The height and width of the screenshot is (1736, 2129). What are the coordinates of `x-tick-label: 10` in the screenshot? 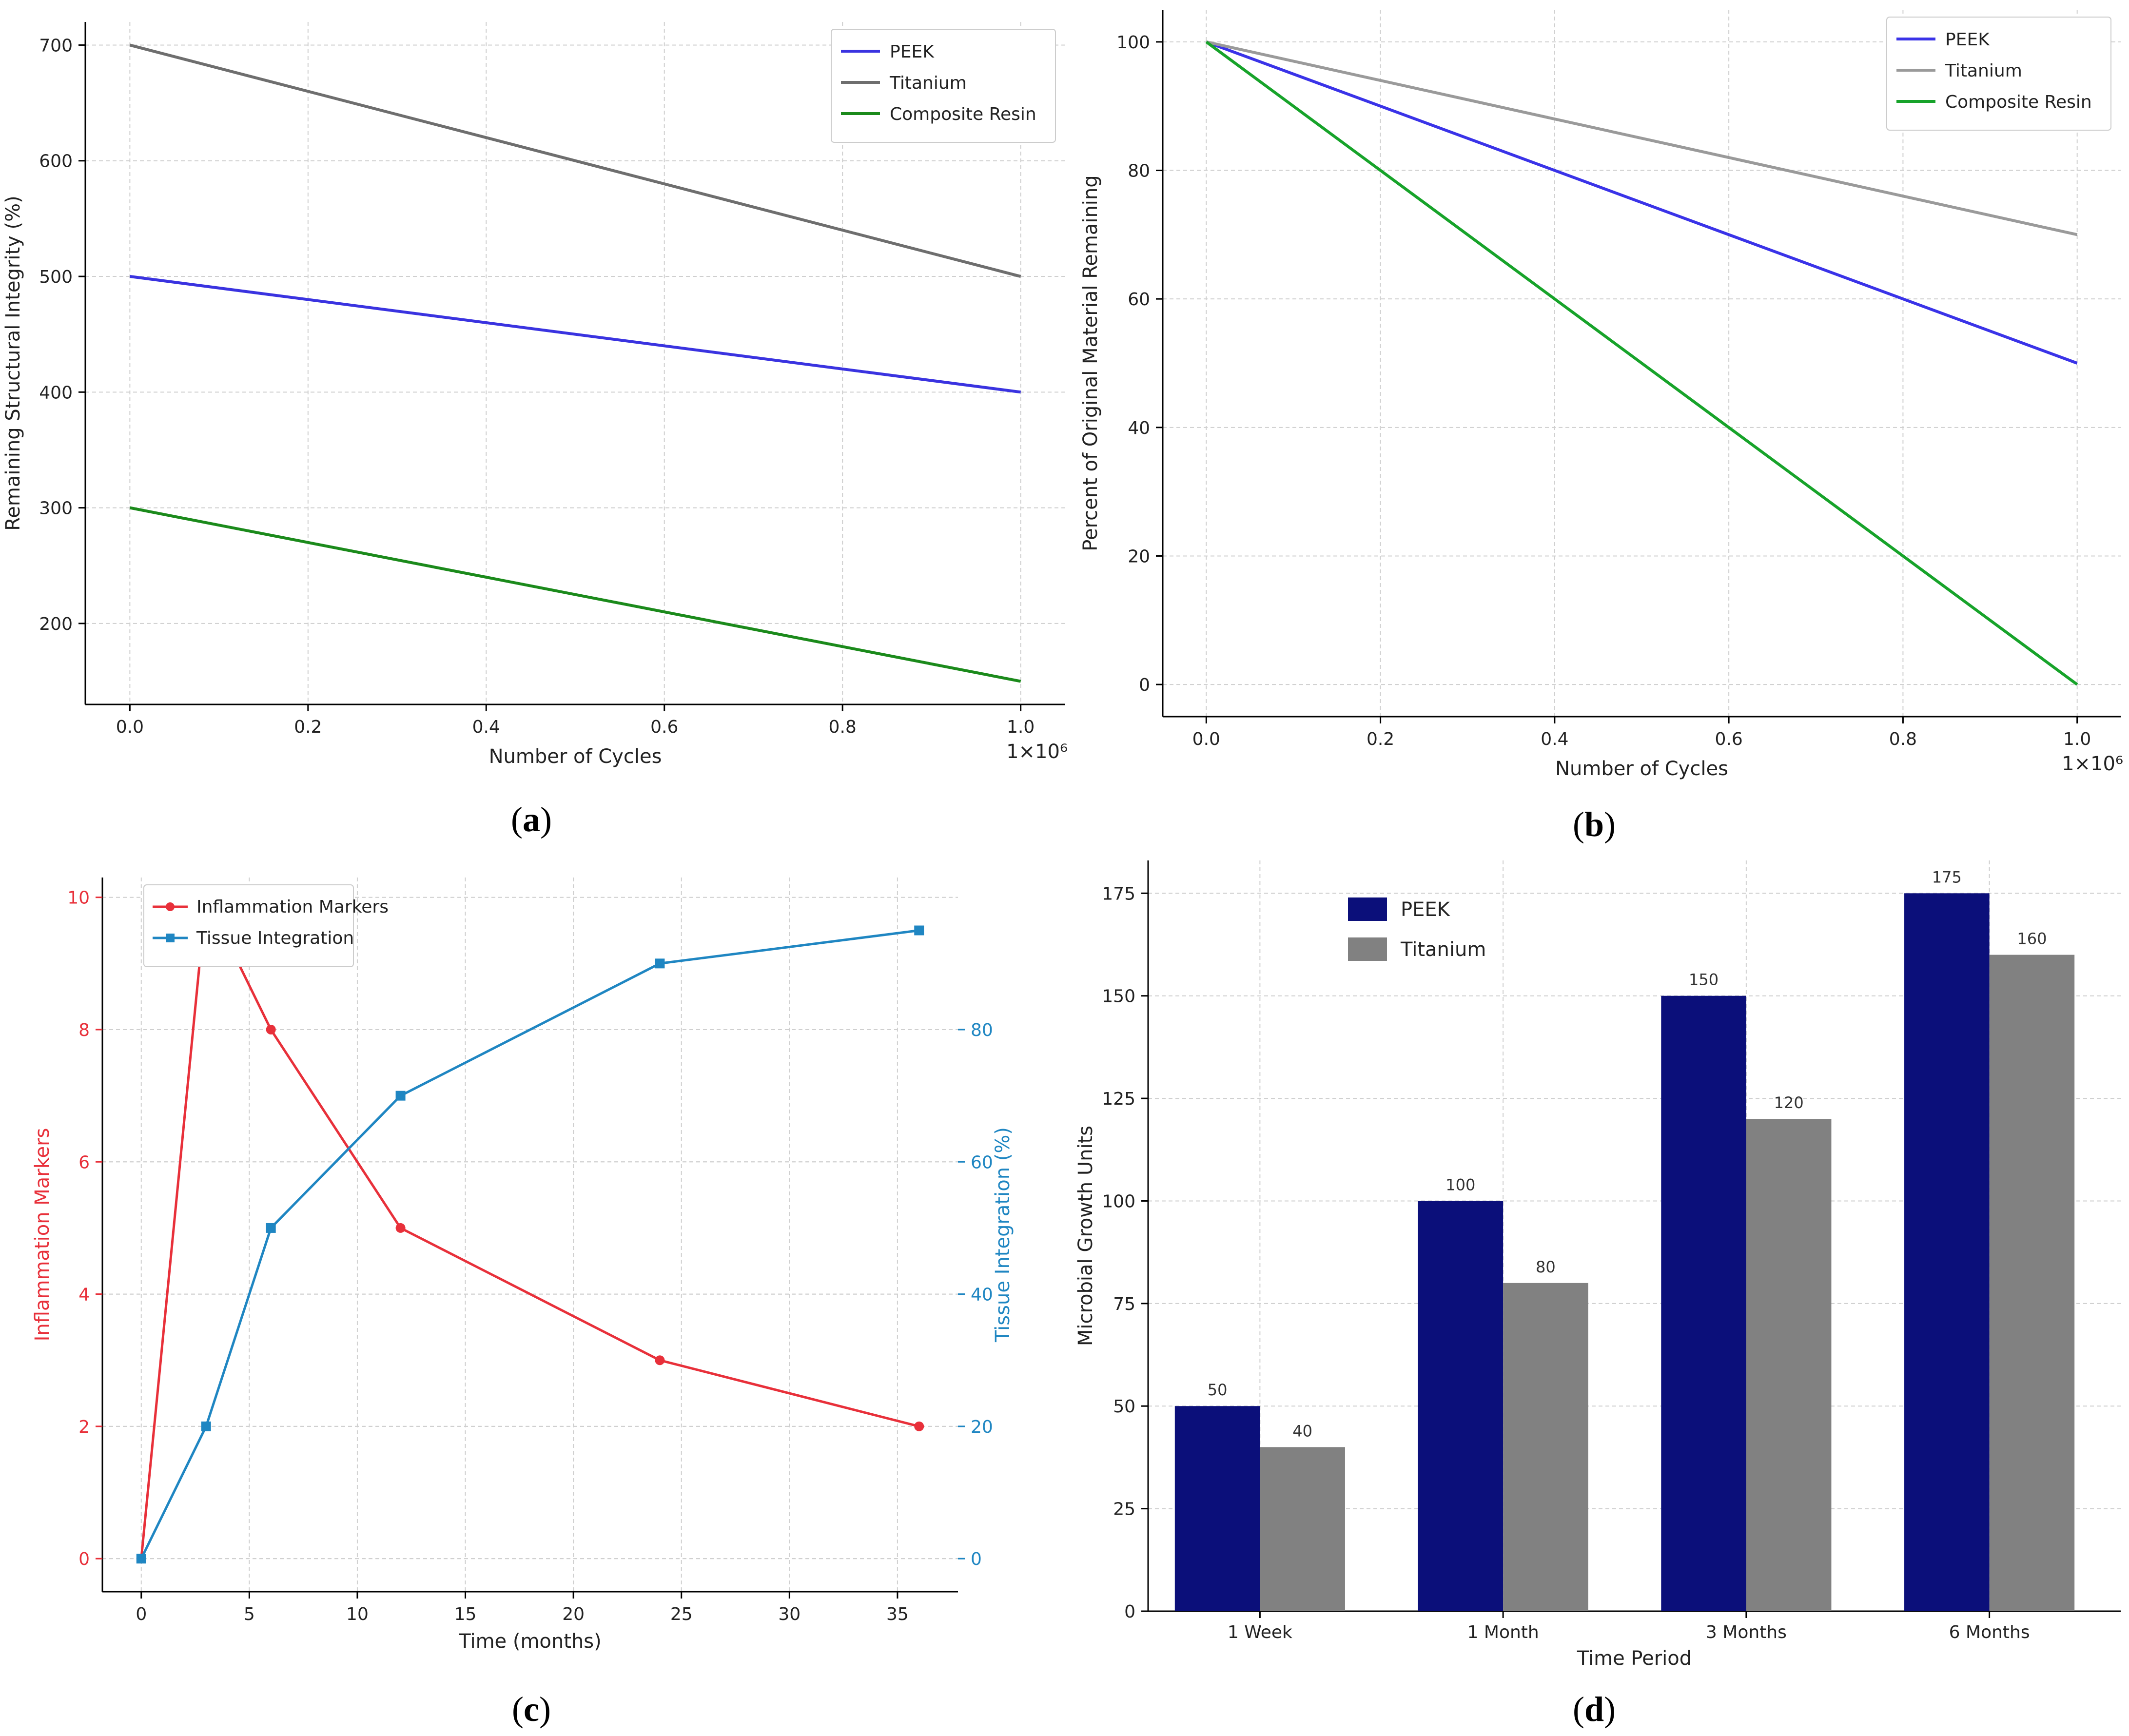 It's located at (357, 1614).